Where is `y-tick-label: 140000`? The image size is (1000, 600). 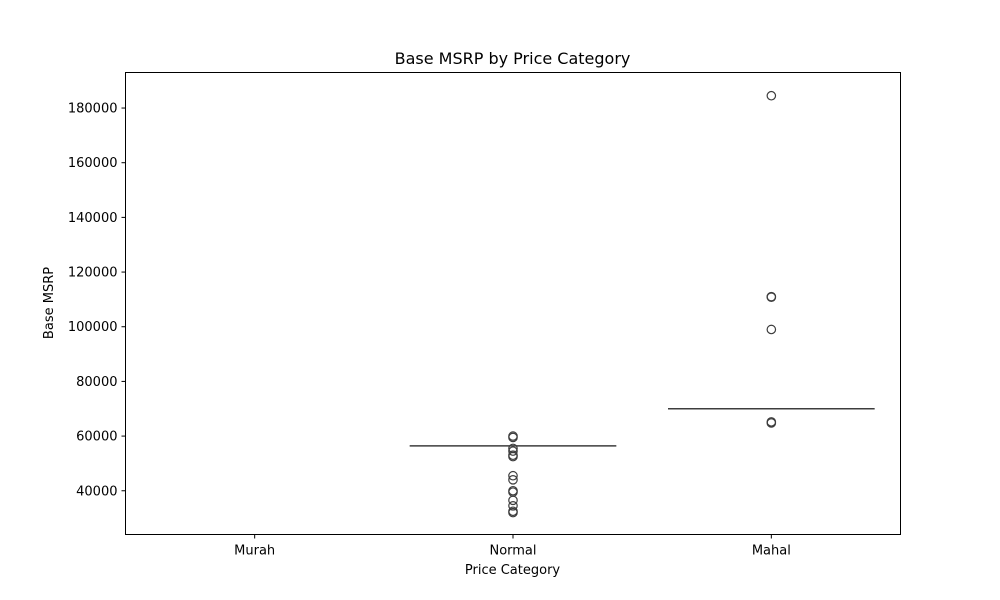 y-tick-label: 140000 is located at coordinates (93, 218).